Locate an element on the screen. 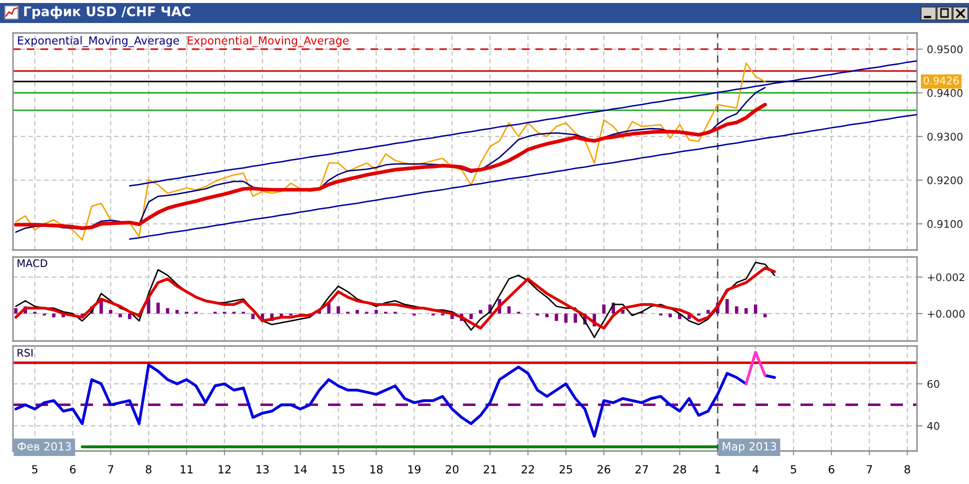 This screenshot has width=969, height=484. chart-title: График USD /CHF ЧАС is located at coordinates (107, 12).